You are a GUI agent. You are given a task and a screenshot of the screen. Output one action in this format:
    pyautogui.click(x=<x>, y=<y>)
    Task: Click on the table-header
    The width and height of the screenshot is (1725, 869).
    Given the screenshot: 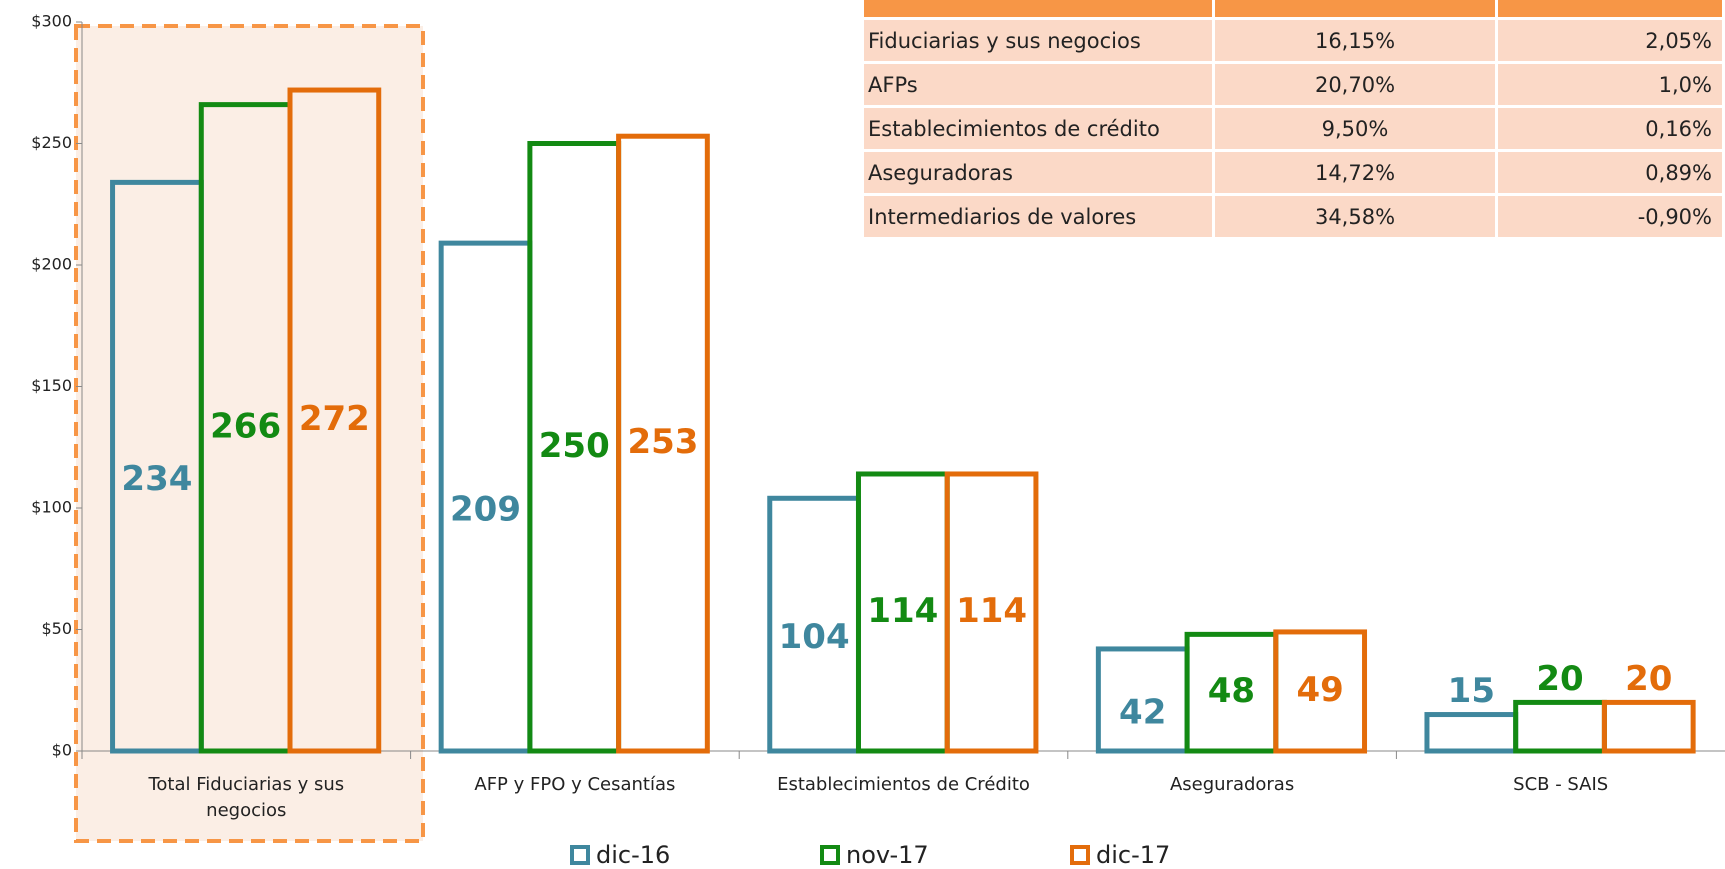 What is the action you would take?
    pyautogui.click(x=1294, y=9)
    